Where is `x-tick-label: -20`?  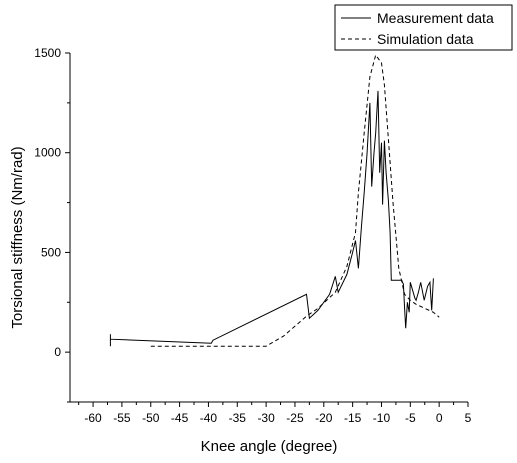
x-tick-label: -20 is located at coordinates (324, 418).